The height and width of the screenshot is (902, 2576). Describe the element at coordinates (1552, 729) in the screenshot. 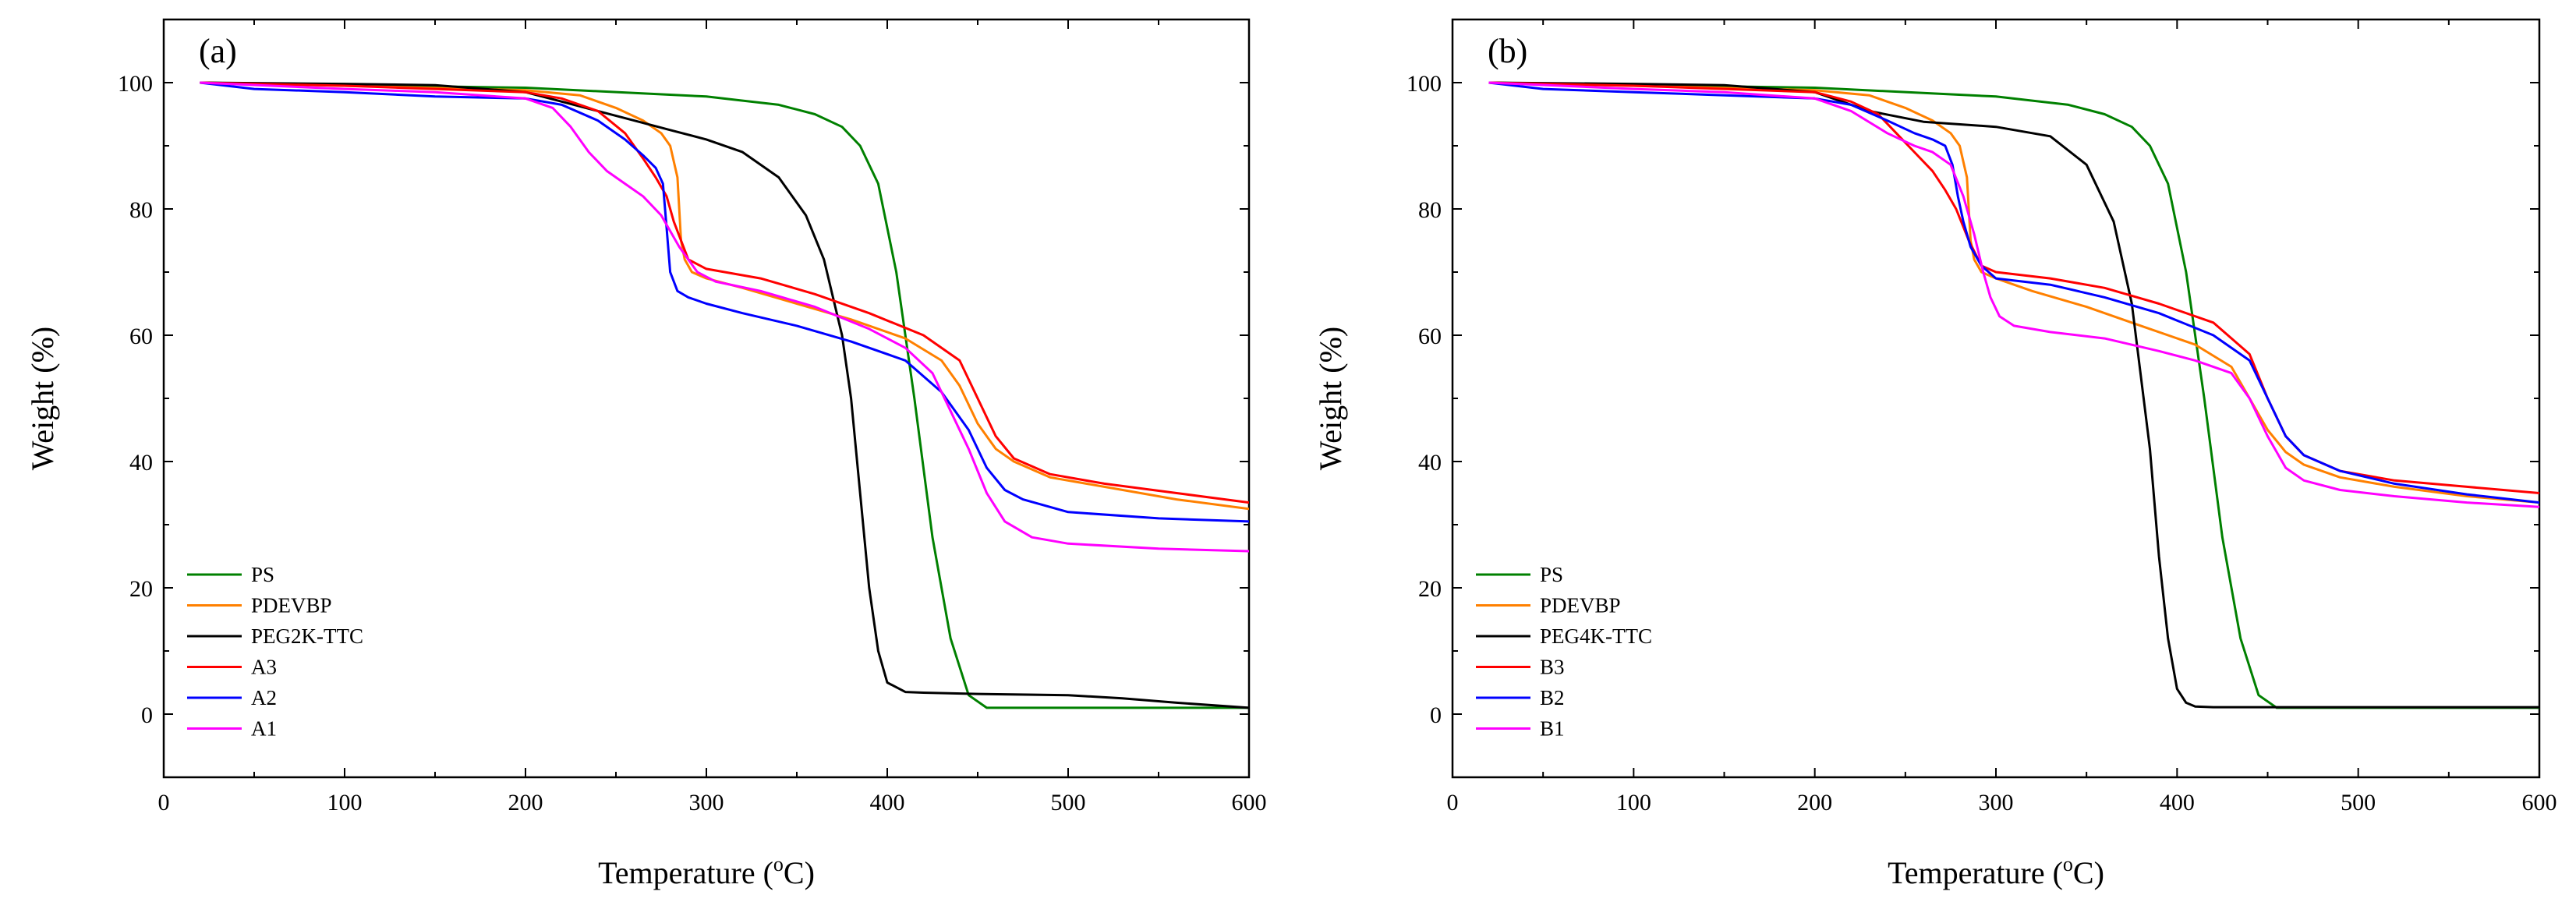

I see `legend-label-b1: B1` at that location.